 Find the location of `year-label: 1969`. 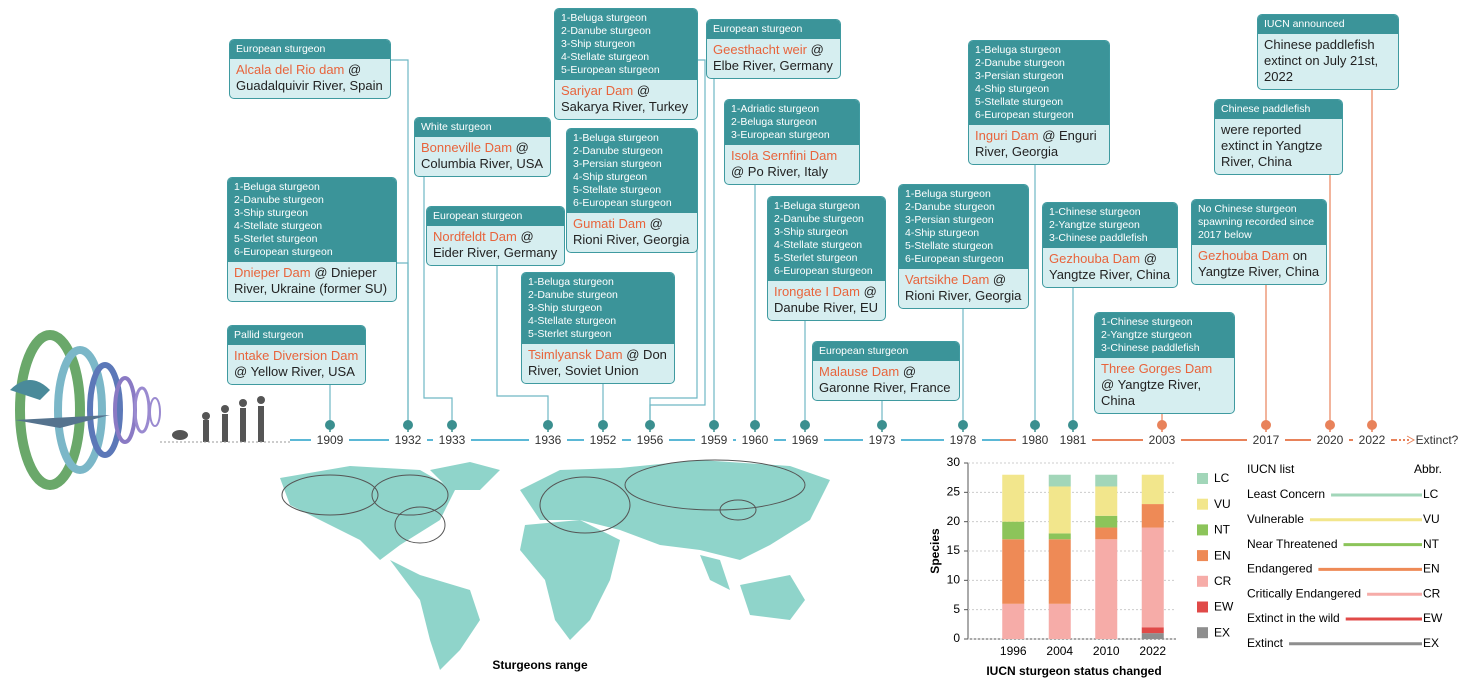

year-label: 1969 is located at coordinates (805, 440).